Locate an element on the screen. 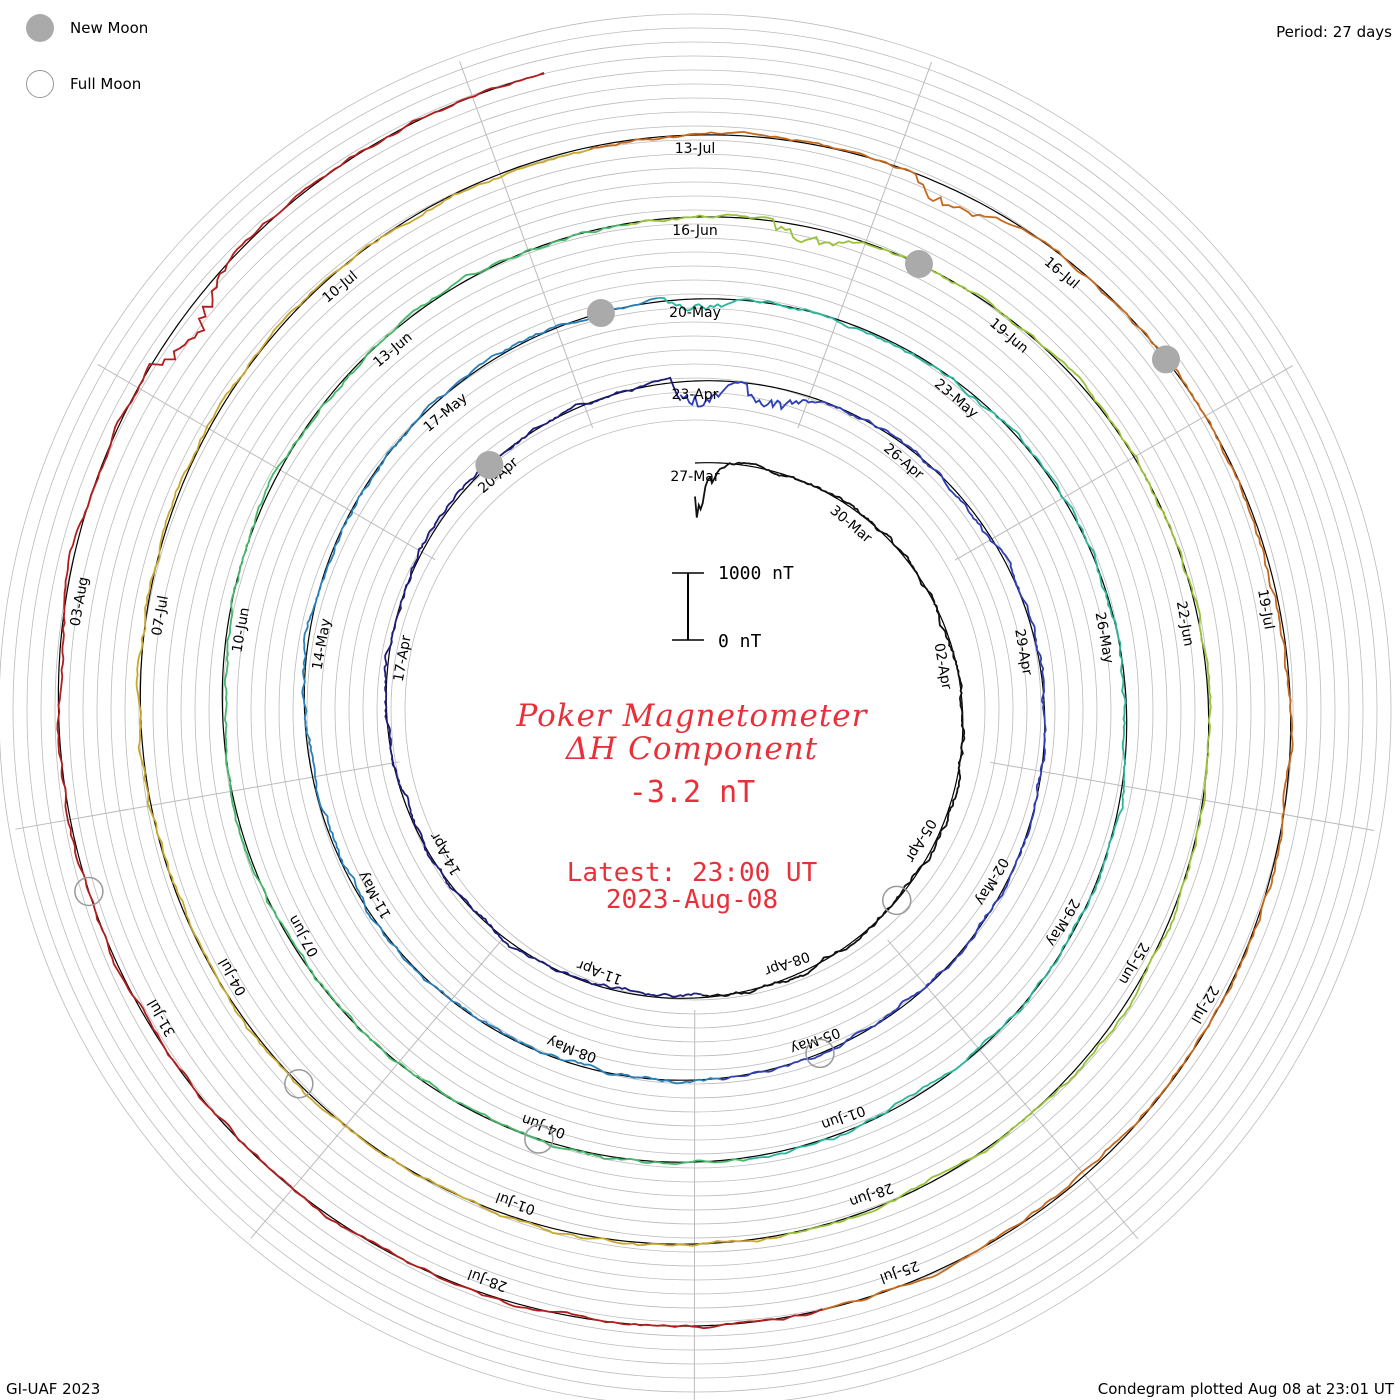 The image size is (1400, 1400). date-label: 08-Apr is located at coordinates (787, 963).